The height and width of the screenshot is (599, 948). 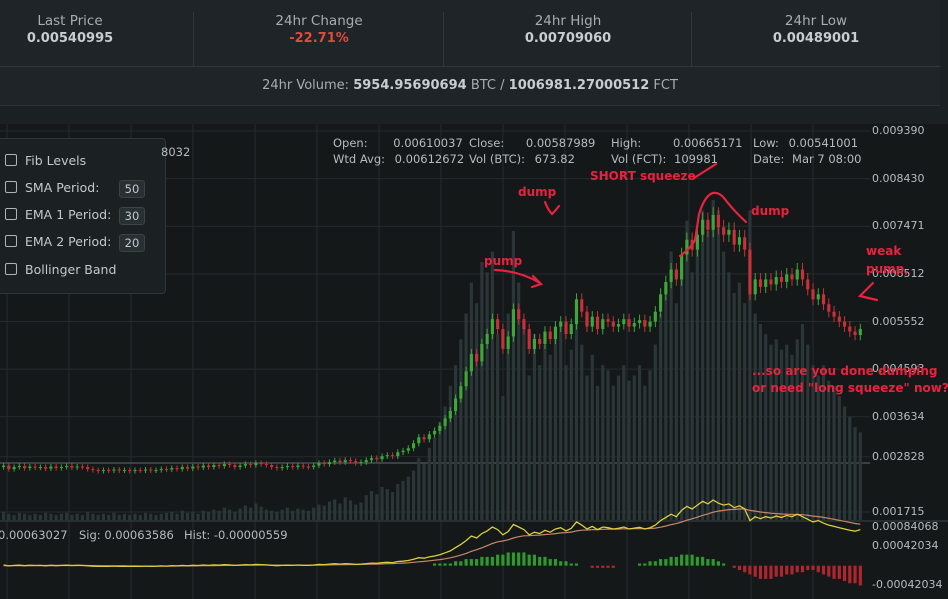 I want to click on sma-option: SMA Period:, so click(x=52, y=187).